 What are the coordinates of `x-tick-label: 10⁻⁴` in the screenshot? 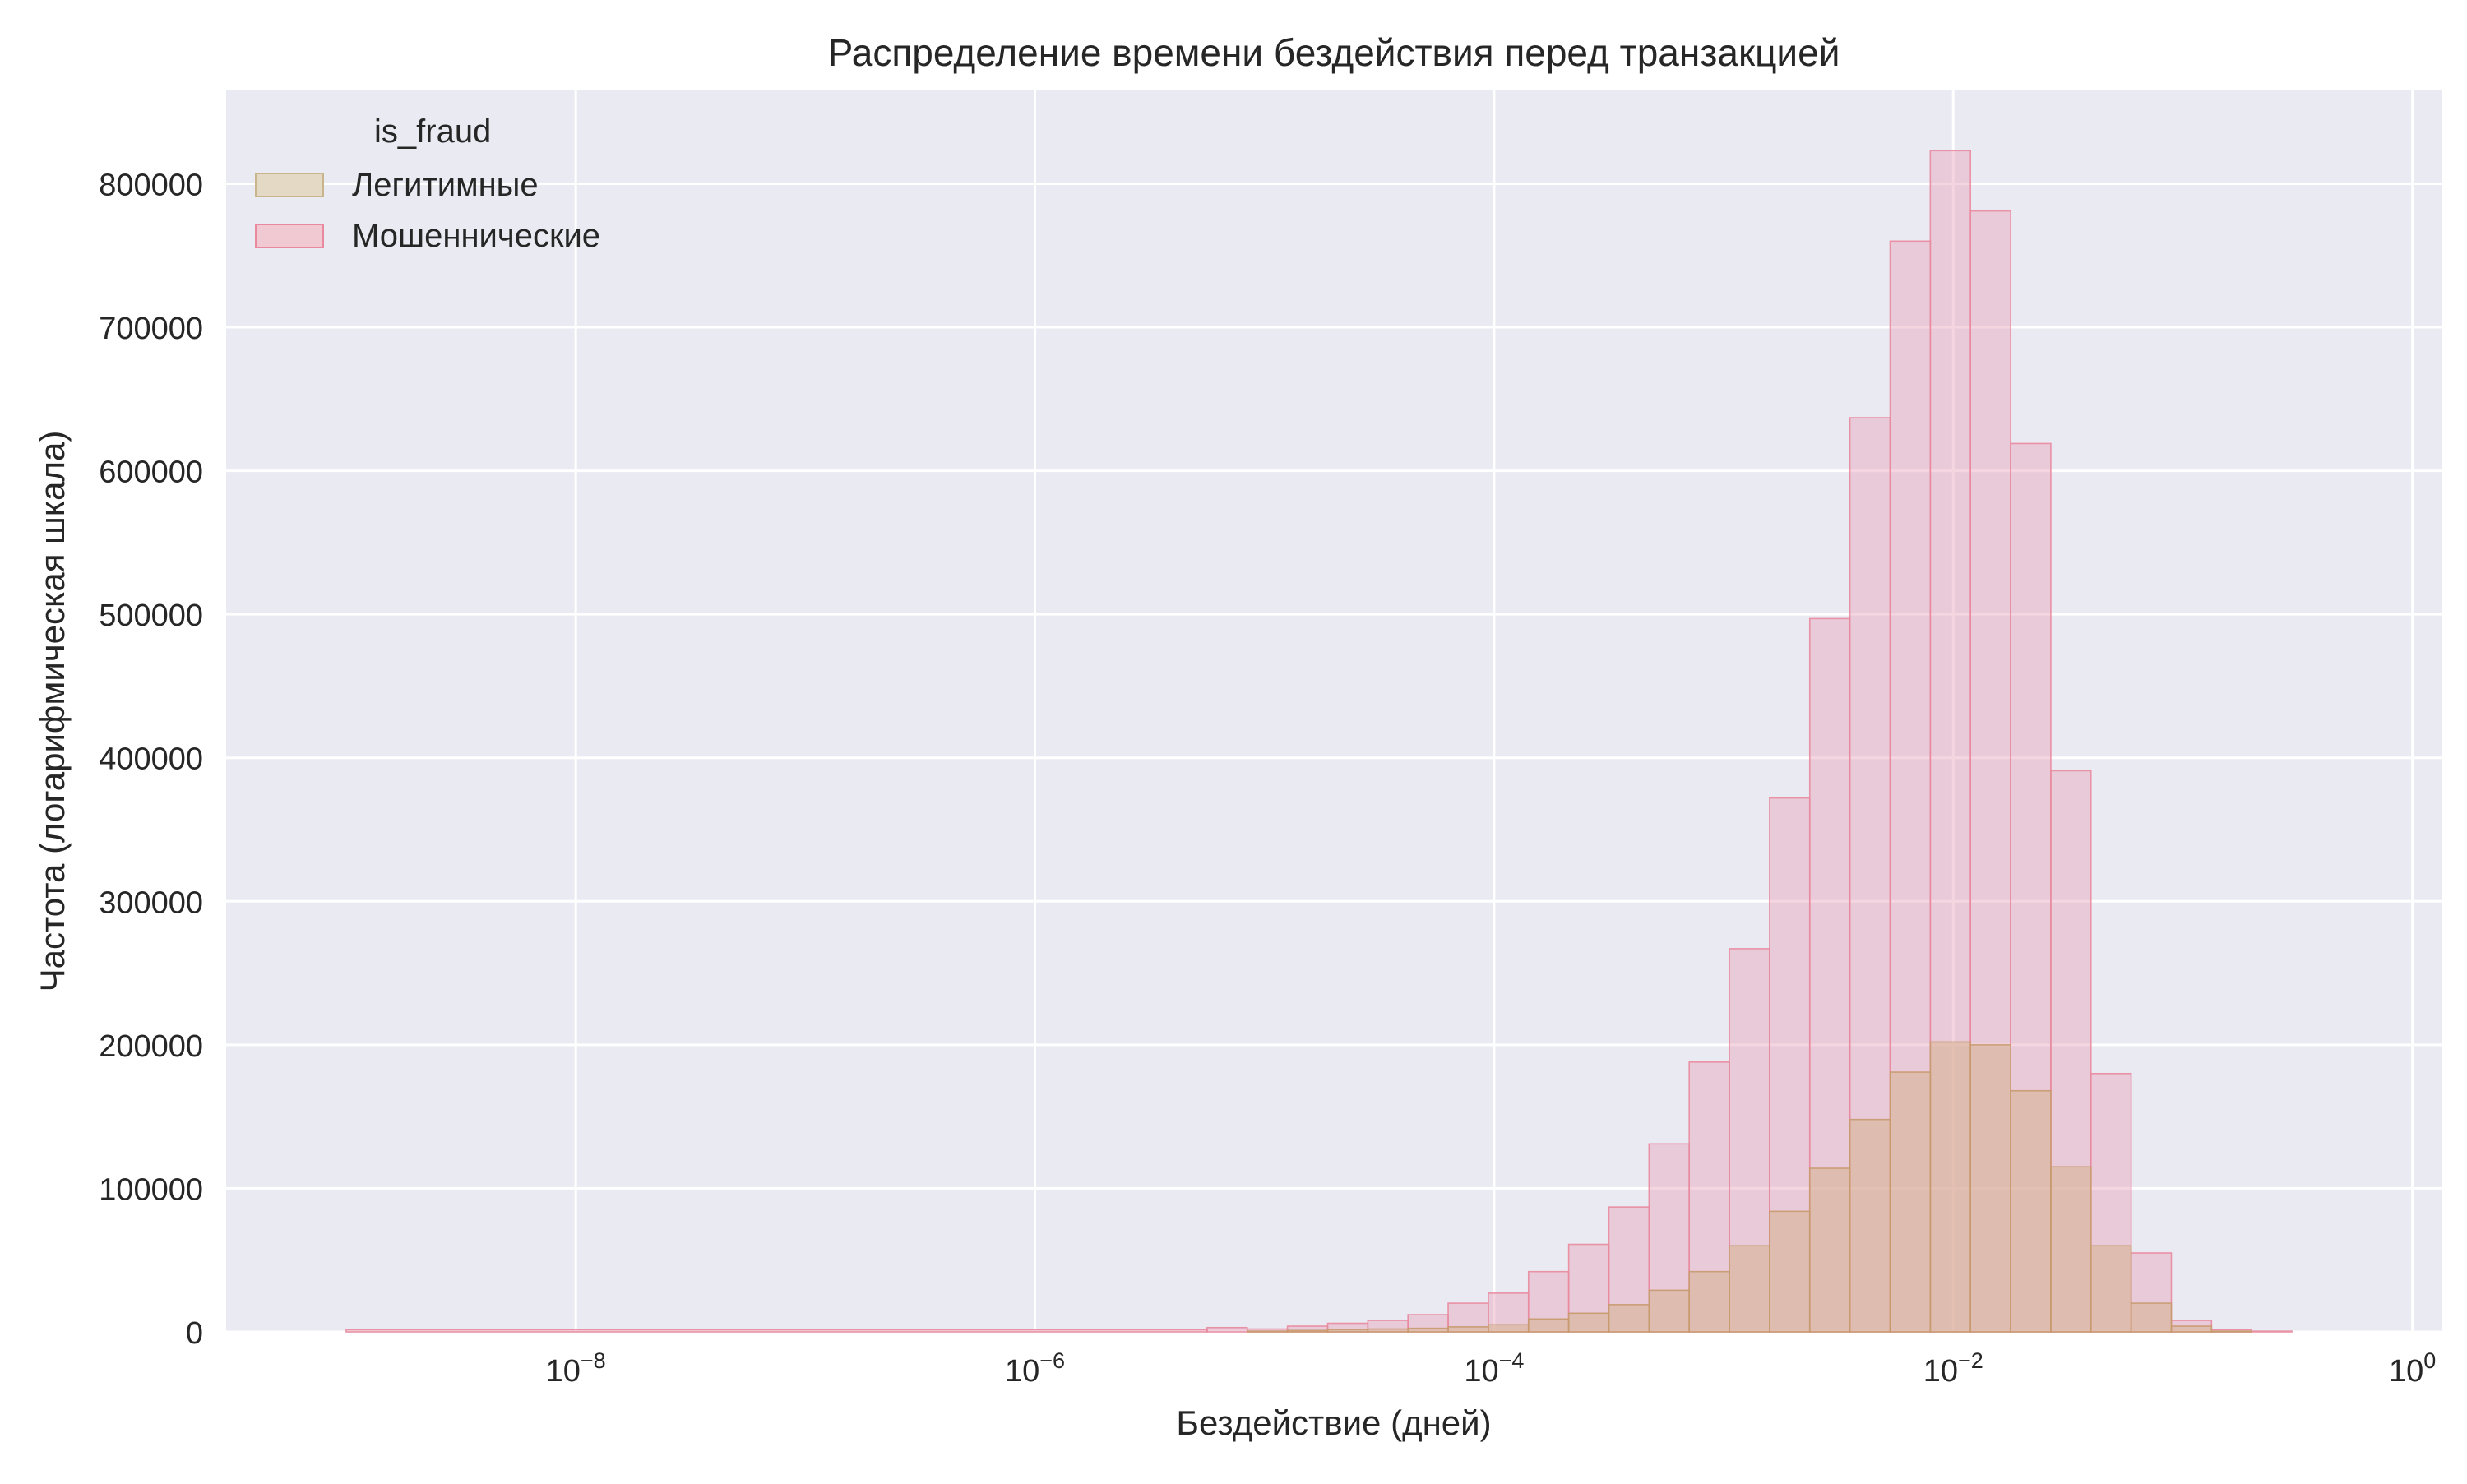 It's located at (1494, 1368).